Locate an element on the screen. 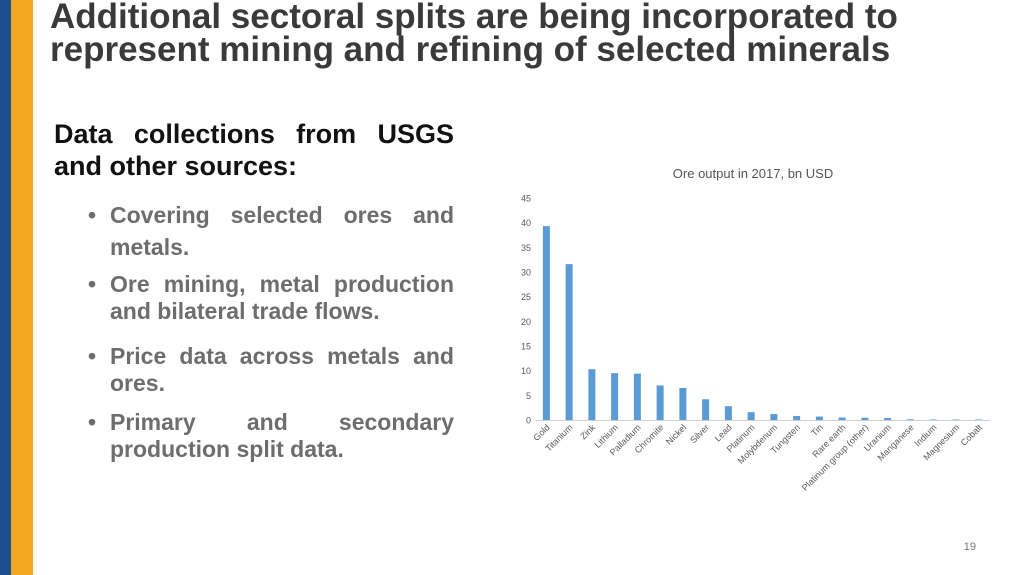 The width and height of the screenshot is (1024, 575). x-tick-label: Nickel is located at coordinates (676, 434).